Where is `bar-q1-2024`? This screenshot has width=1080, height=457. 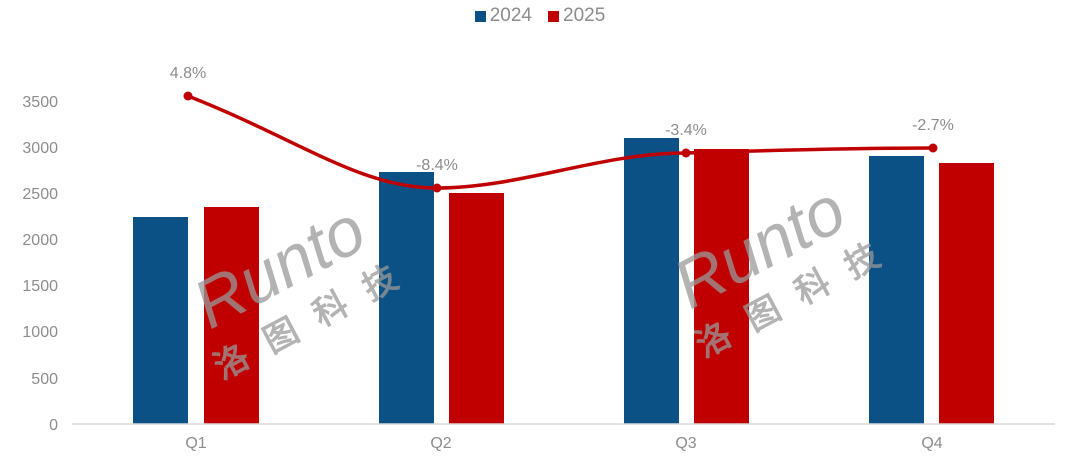 bar-q1-2024 is located at coordinates (160, 320).